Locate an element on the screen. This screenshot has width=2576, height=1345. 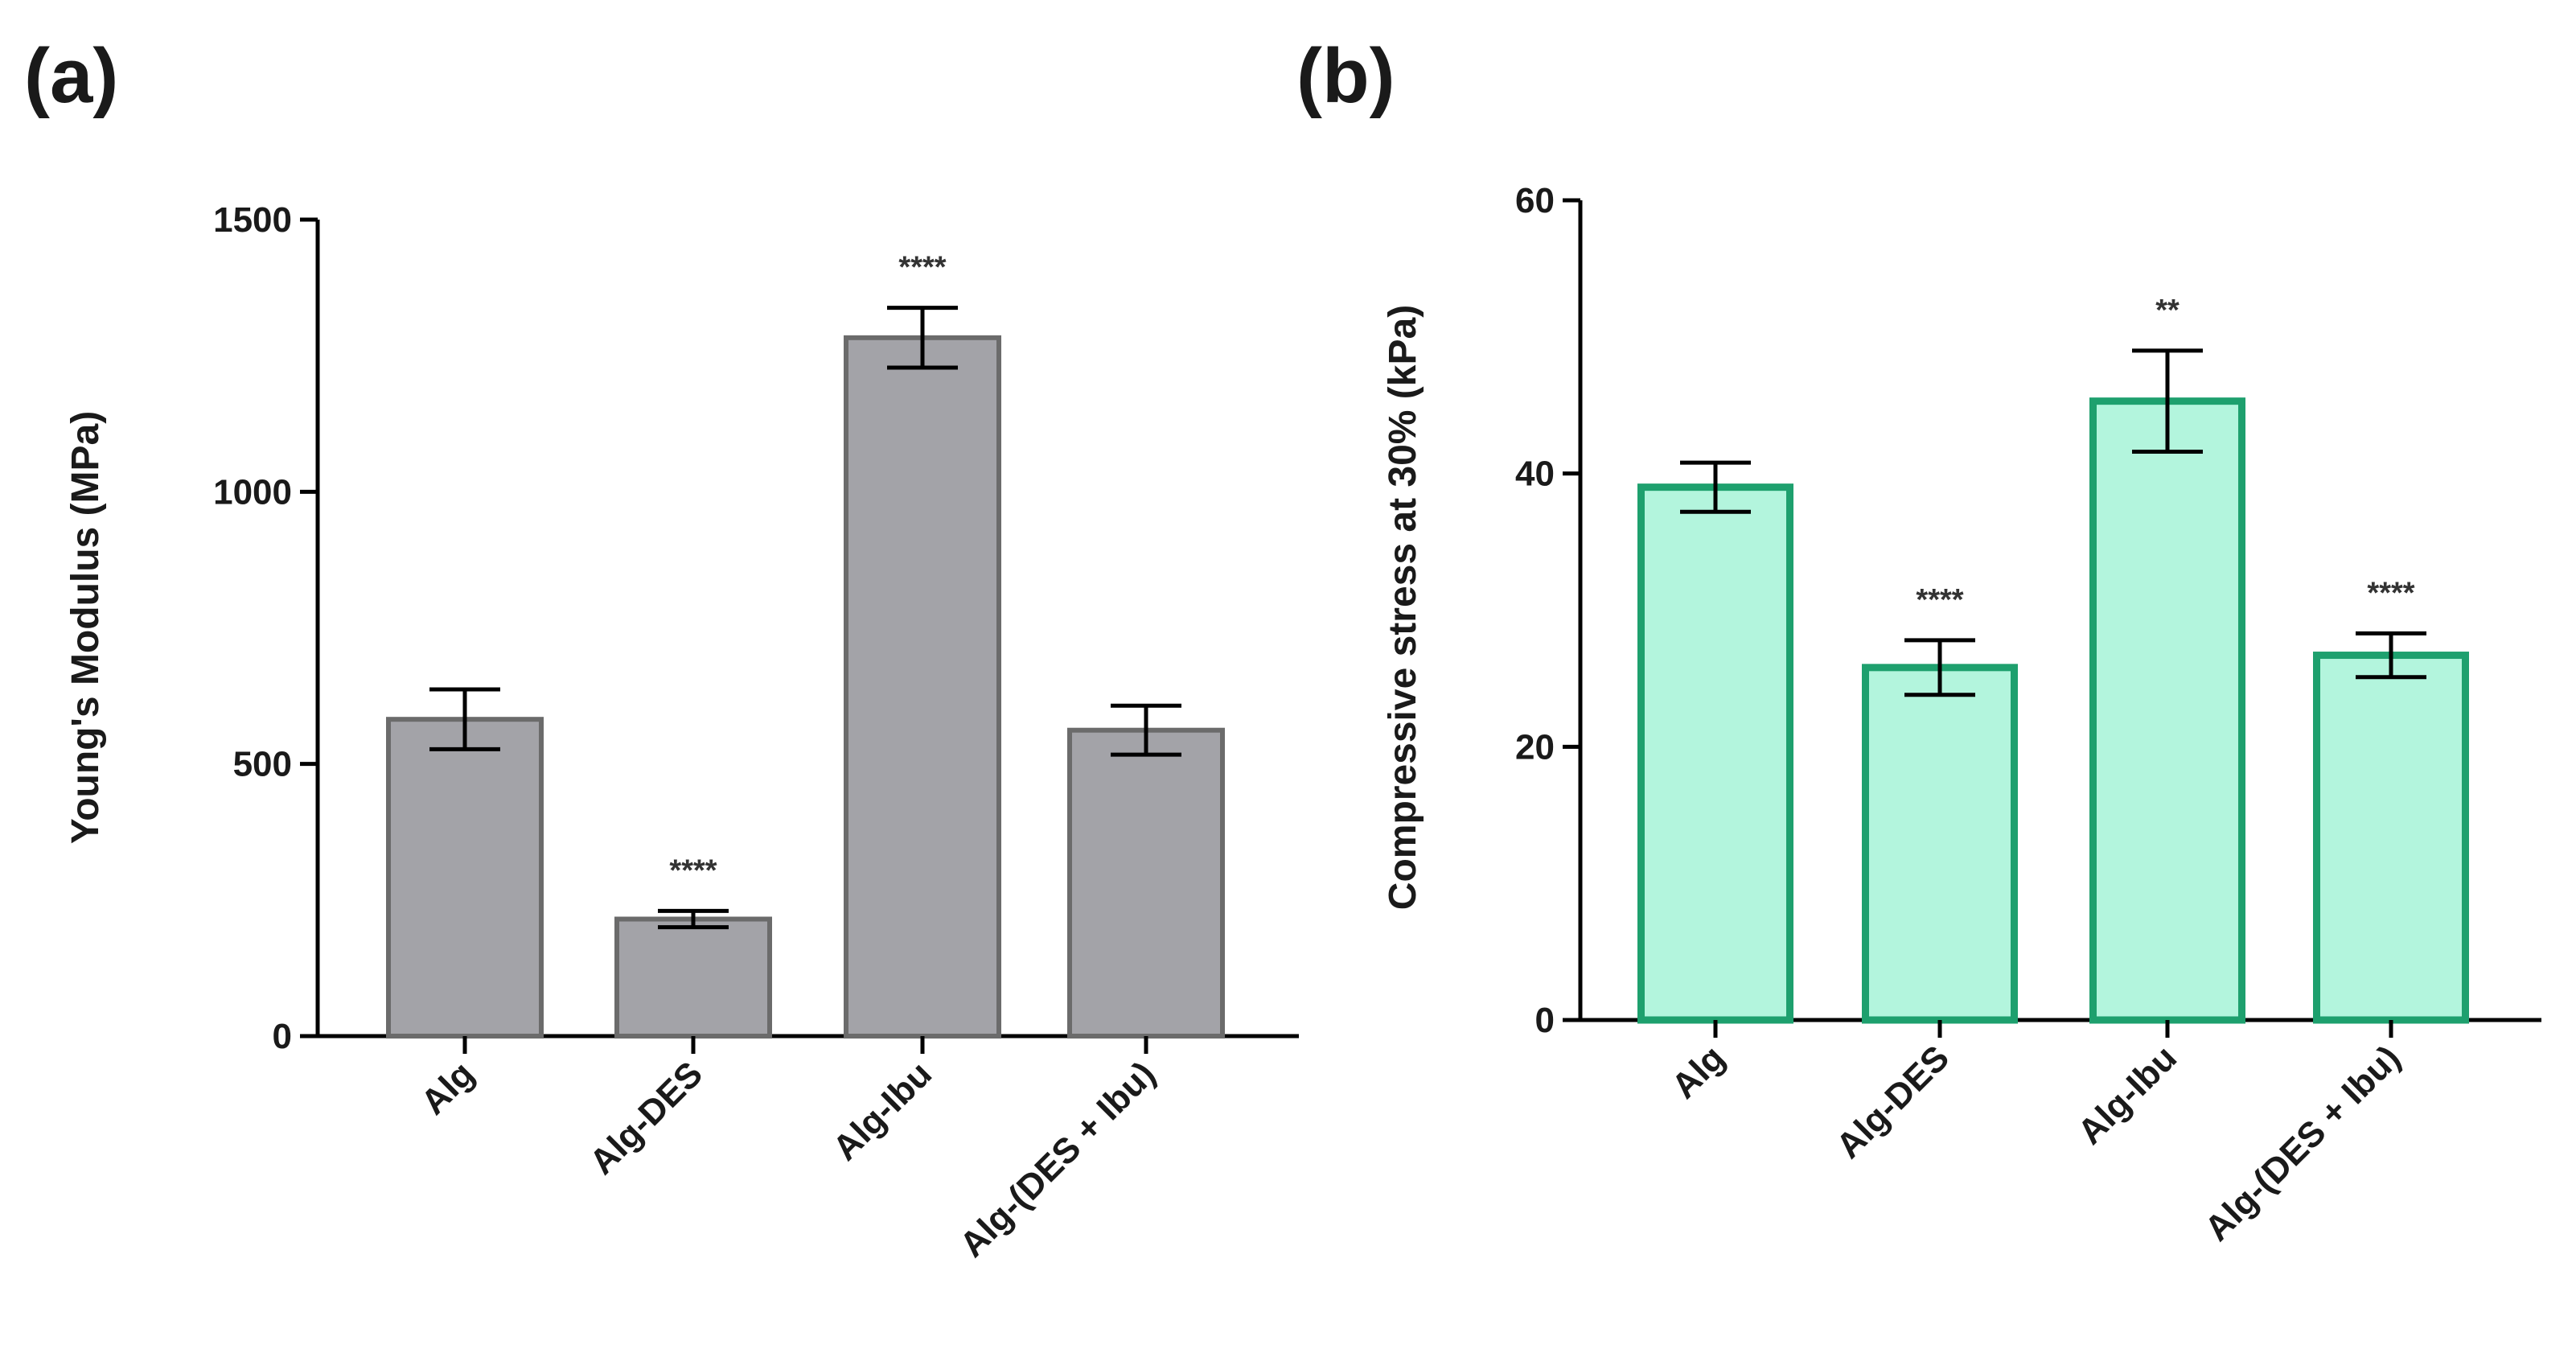
y-axis-title: Compressive stress at 30% (kPa) is located at coordinates (1403, 607).